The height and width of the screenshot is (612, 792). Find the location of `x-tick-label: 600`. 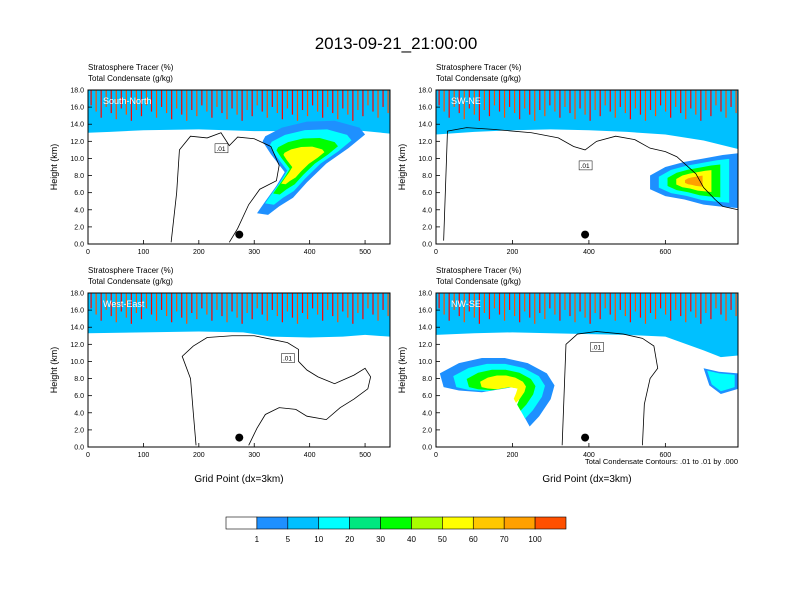

x-tick-label: 600 is located at coordinates (666, 455).